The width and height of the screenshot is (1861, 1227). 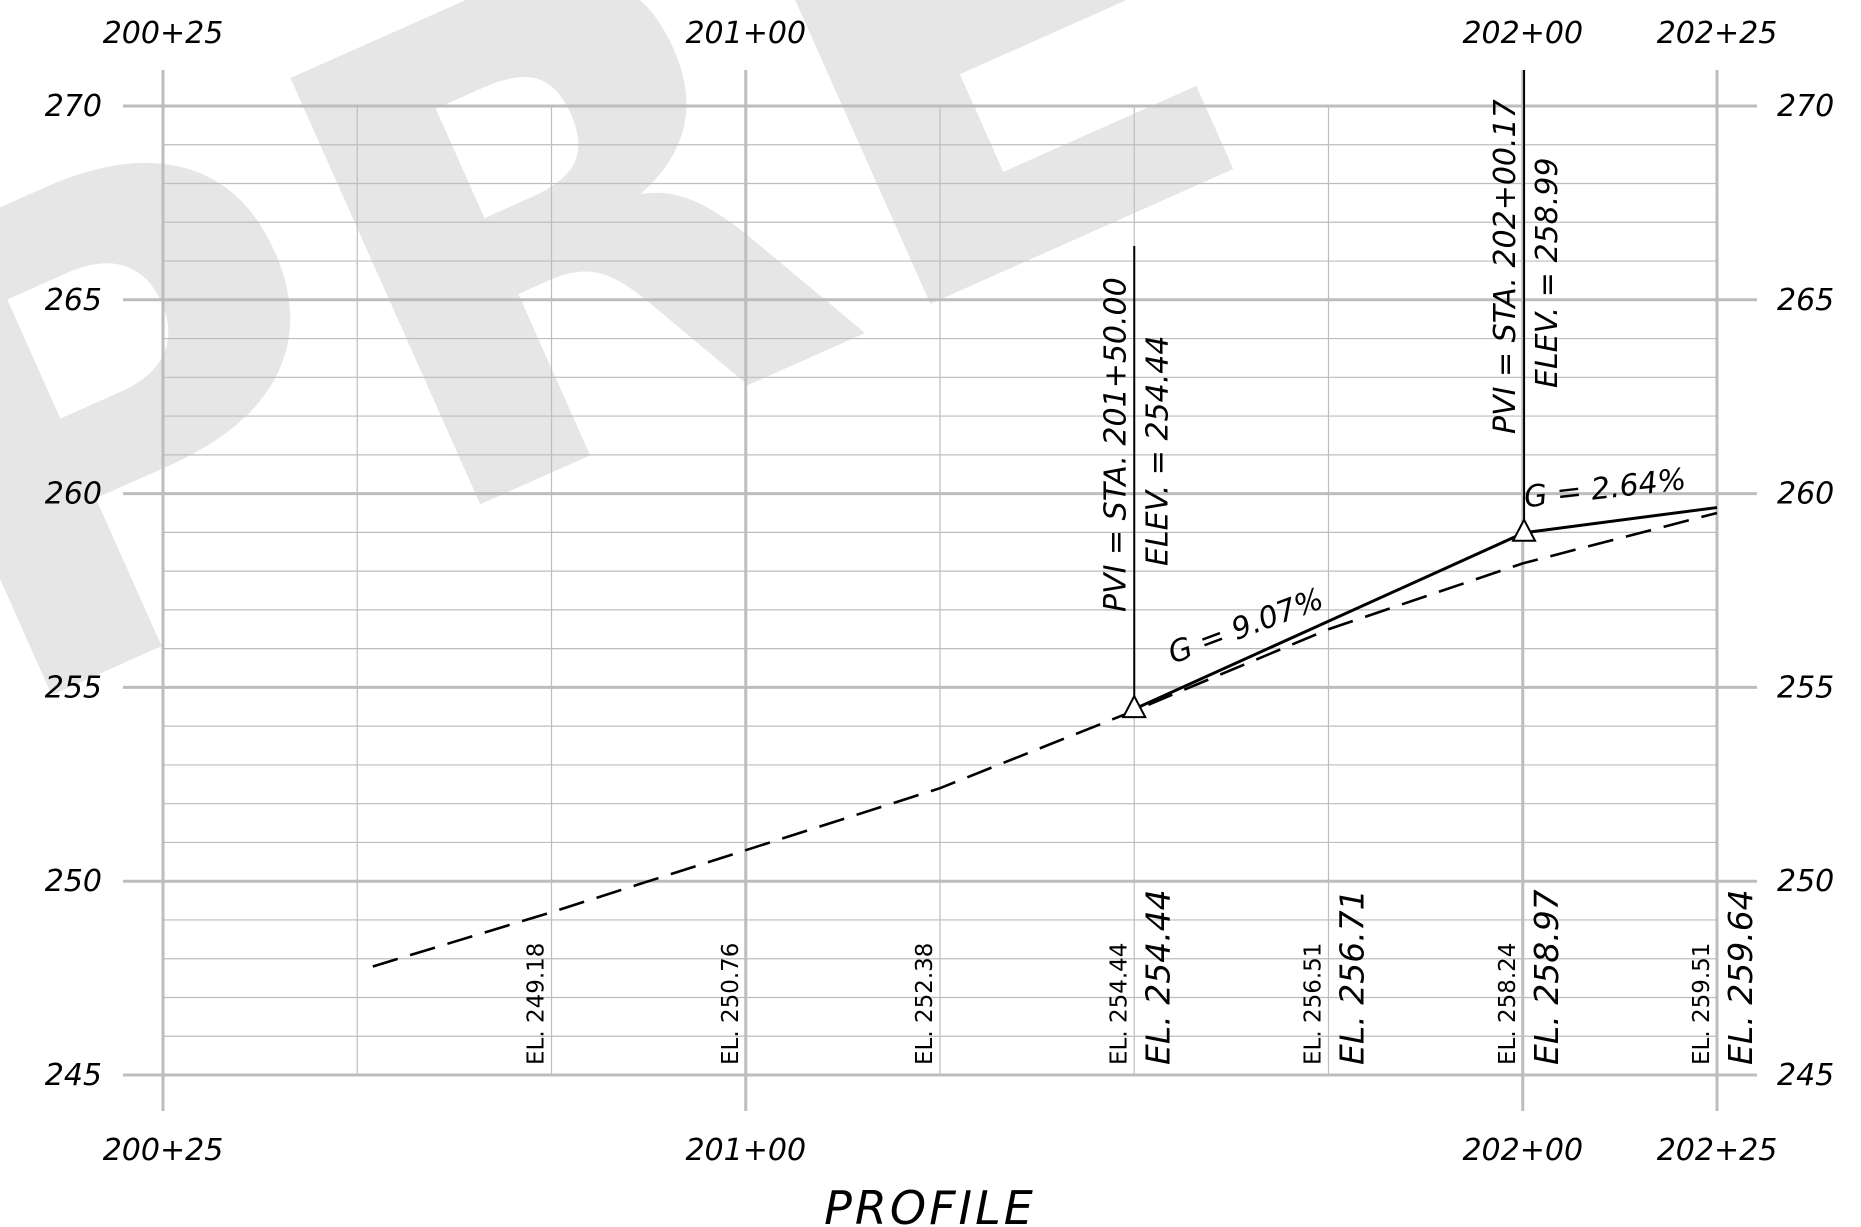 I want to click on existing-elevation-label: EL. 254.44, so click(x=1119, y=1004).